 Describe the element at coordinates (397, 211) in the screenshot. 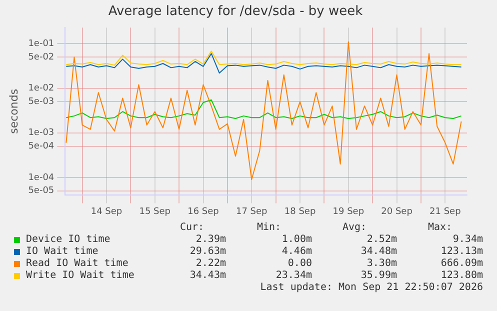

I see `x-tick-label: 20 Sep` at that location.